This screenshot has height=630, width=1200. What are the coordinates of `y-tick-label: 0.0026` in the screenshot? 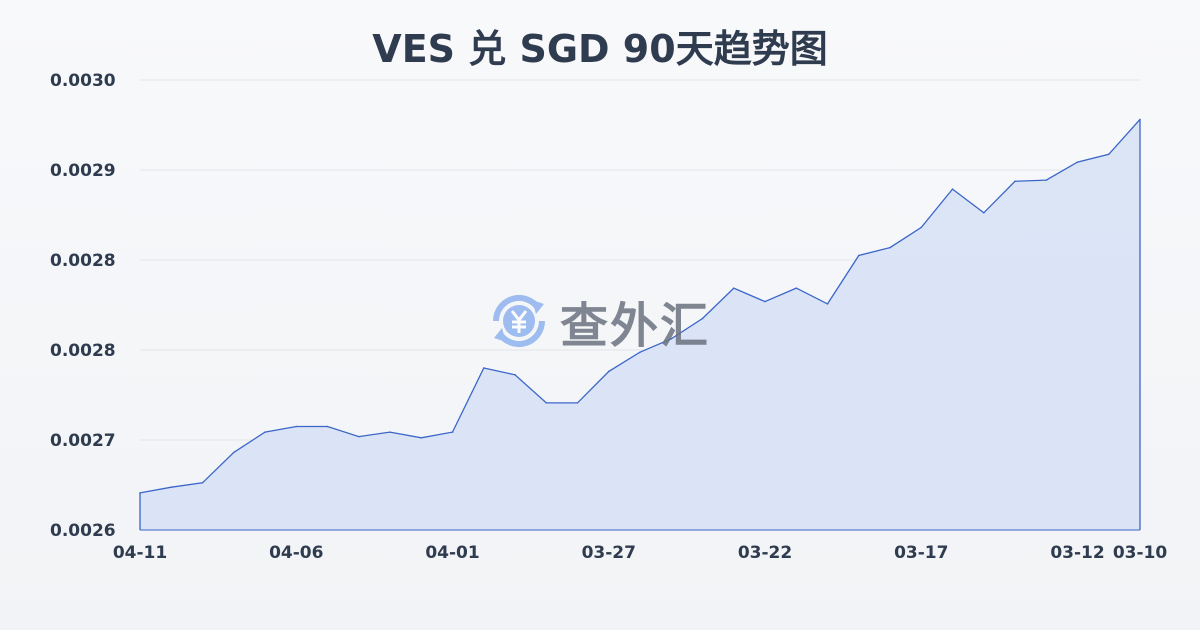 It's located at (83, 531).